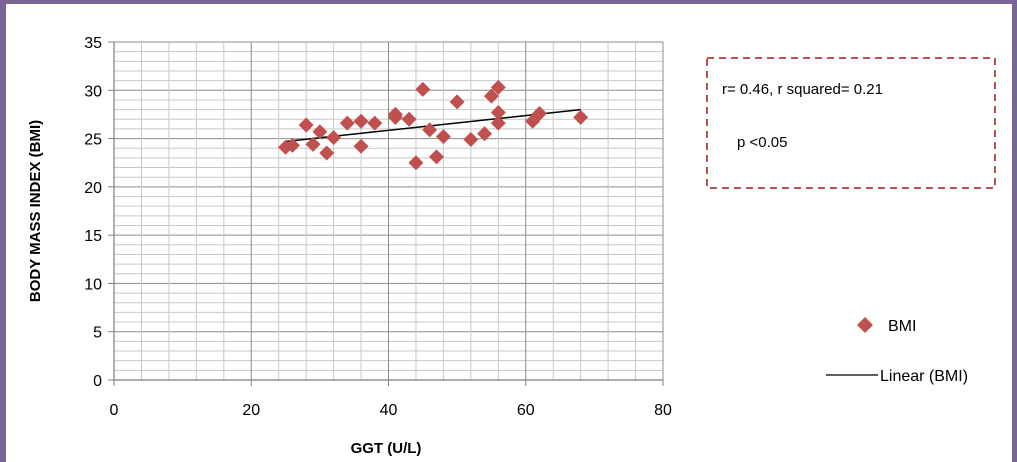 The image size is (1017, 462). I want to click on data-points, so click(433, 125).